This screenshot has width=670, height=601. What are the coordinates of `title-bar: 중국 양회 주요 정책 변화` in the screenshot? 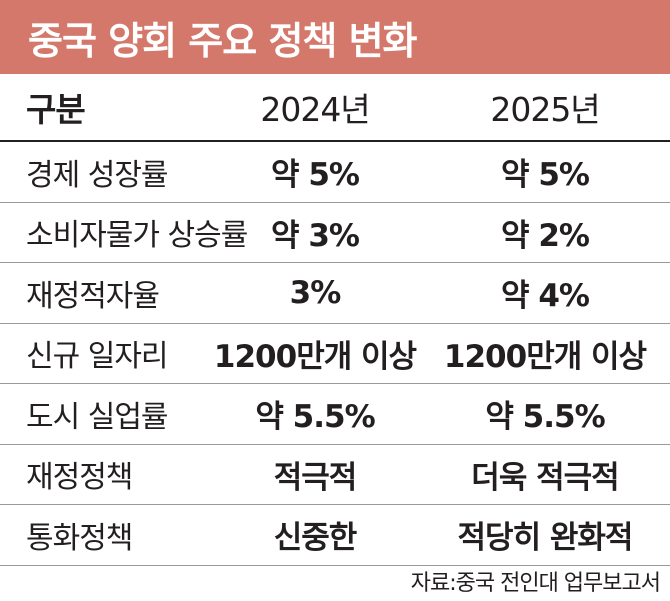 It's located at (335, 37).